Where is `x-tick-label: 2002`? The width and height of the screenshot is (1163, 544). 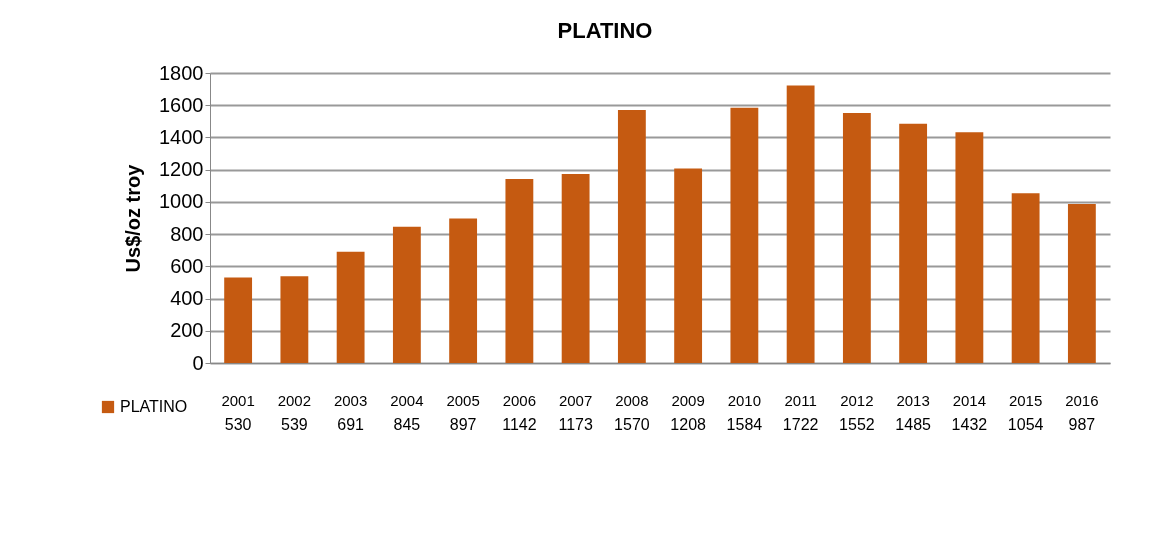 x-tick-label: 2002 is located at coordinates (294, 400).